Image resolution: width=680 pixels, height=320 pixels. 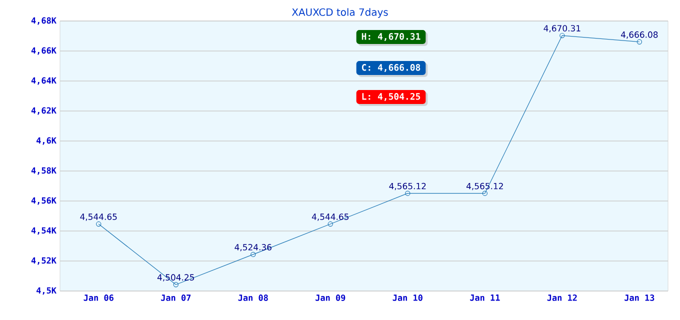 I want to click on x-tick-label: Jan 12, so click(x=562, y=297).